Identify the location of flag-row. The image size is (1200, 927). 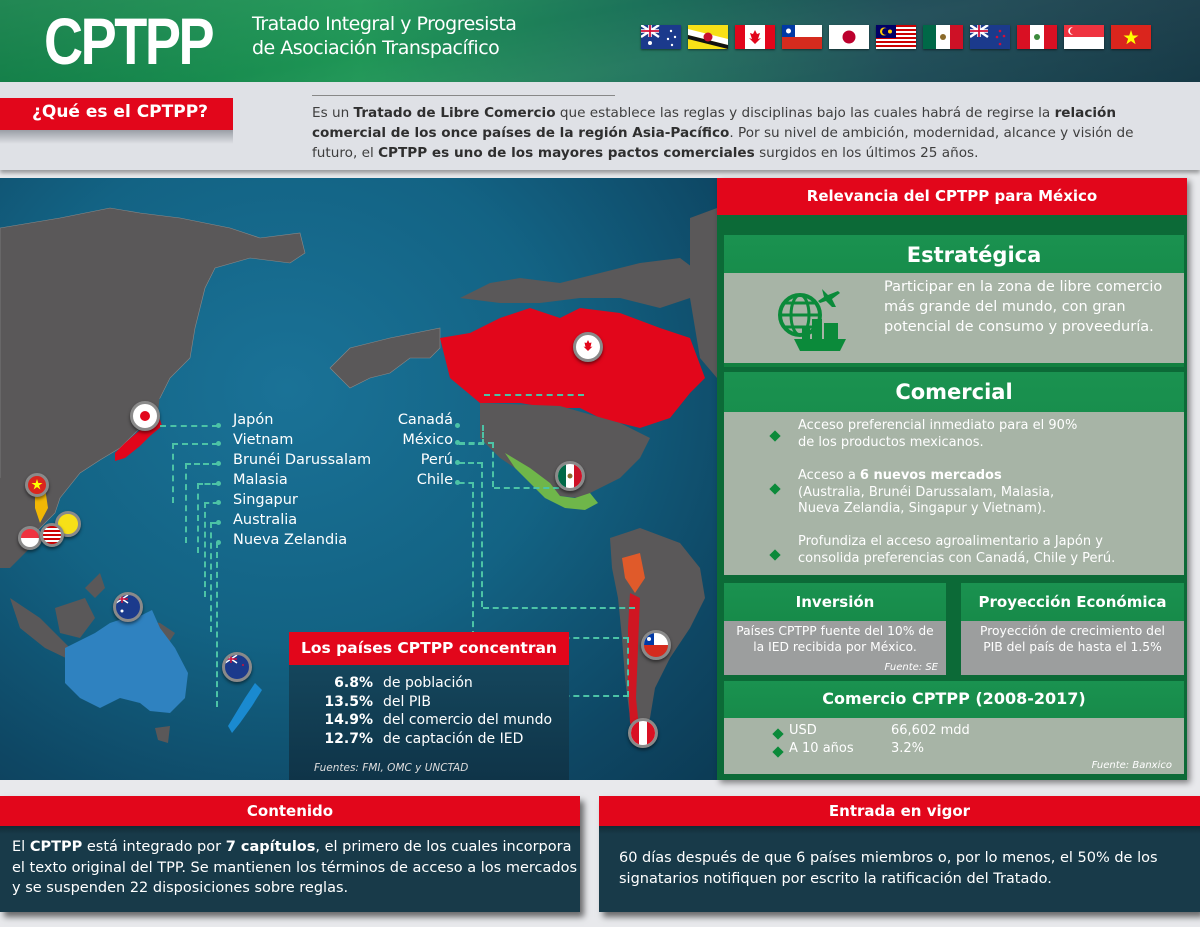
(896, 37).